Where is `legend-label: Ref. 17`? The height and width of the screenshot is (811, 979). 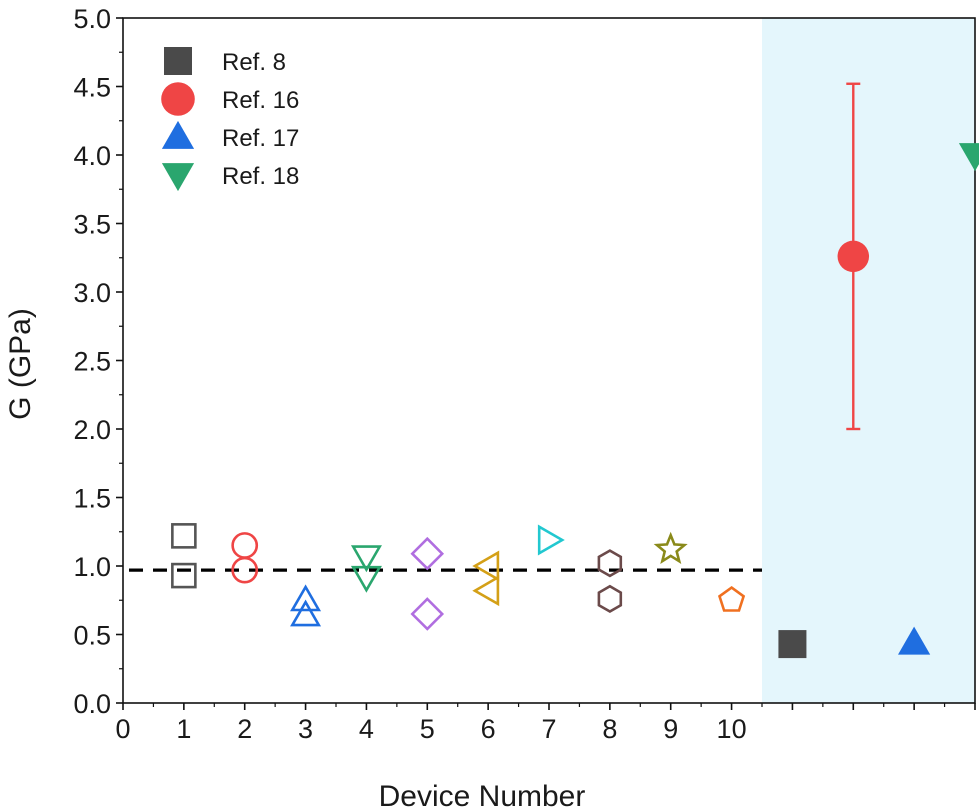
legend-label: Ref. 17 is located at coordinates (260, 138).